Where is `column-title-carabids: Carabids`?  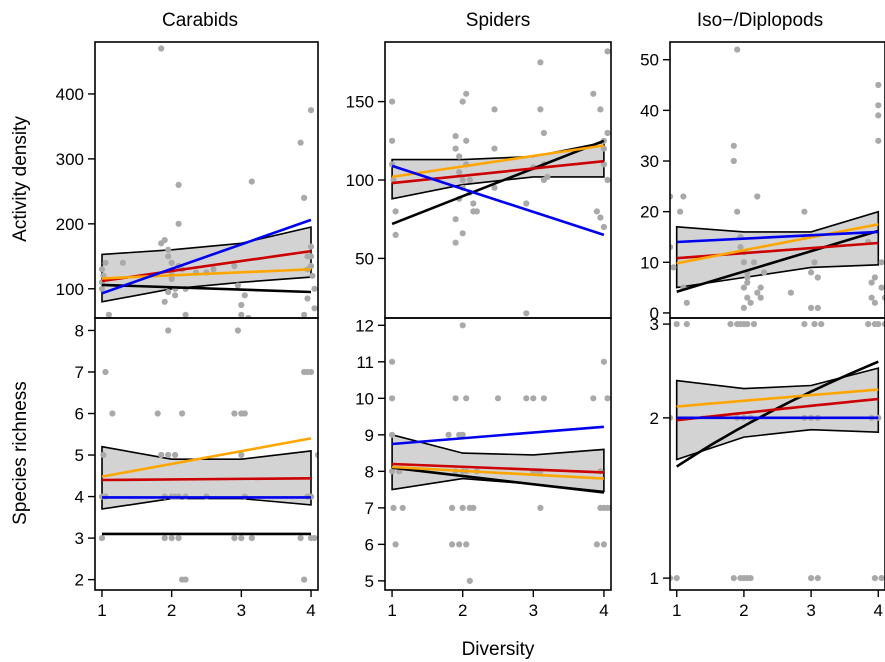
column-title-carabids: Carabids is located at coordinates (200, 20).